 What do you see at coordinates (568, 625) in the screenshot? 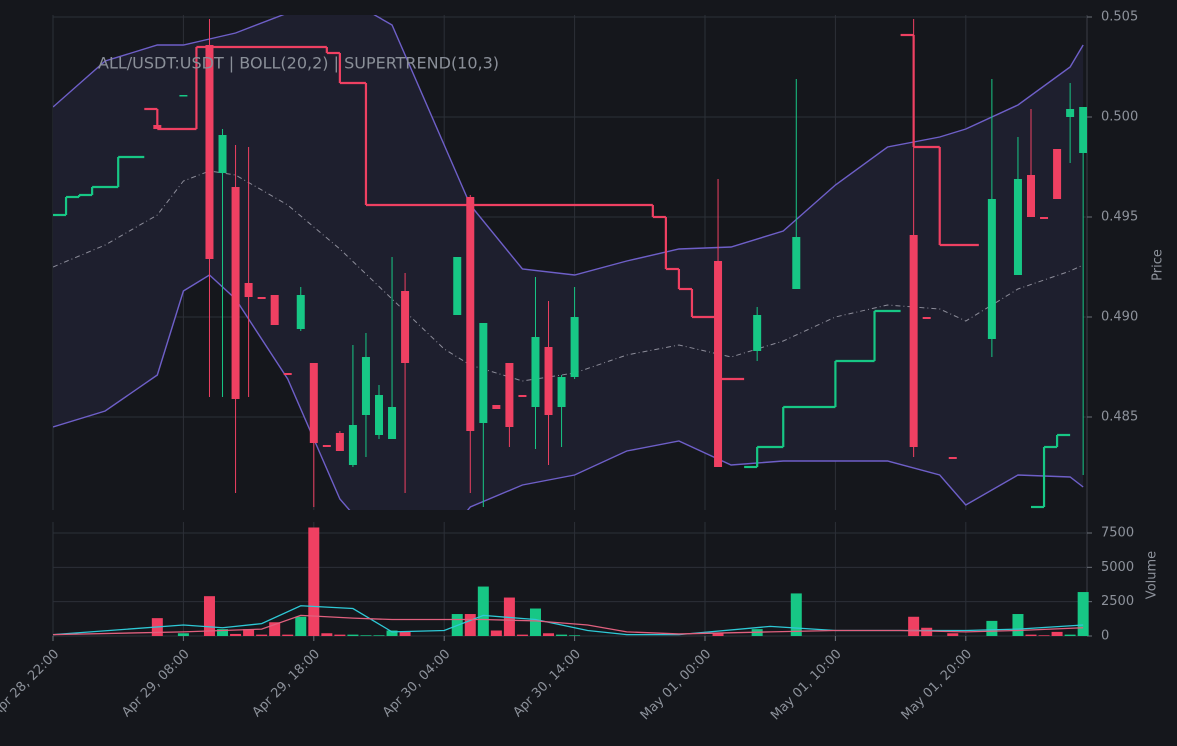
I see `volume-ma-line` at bounding box center [568, 625].